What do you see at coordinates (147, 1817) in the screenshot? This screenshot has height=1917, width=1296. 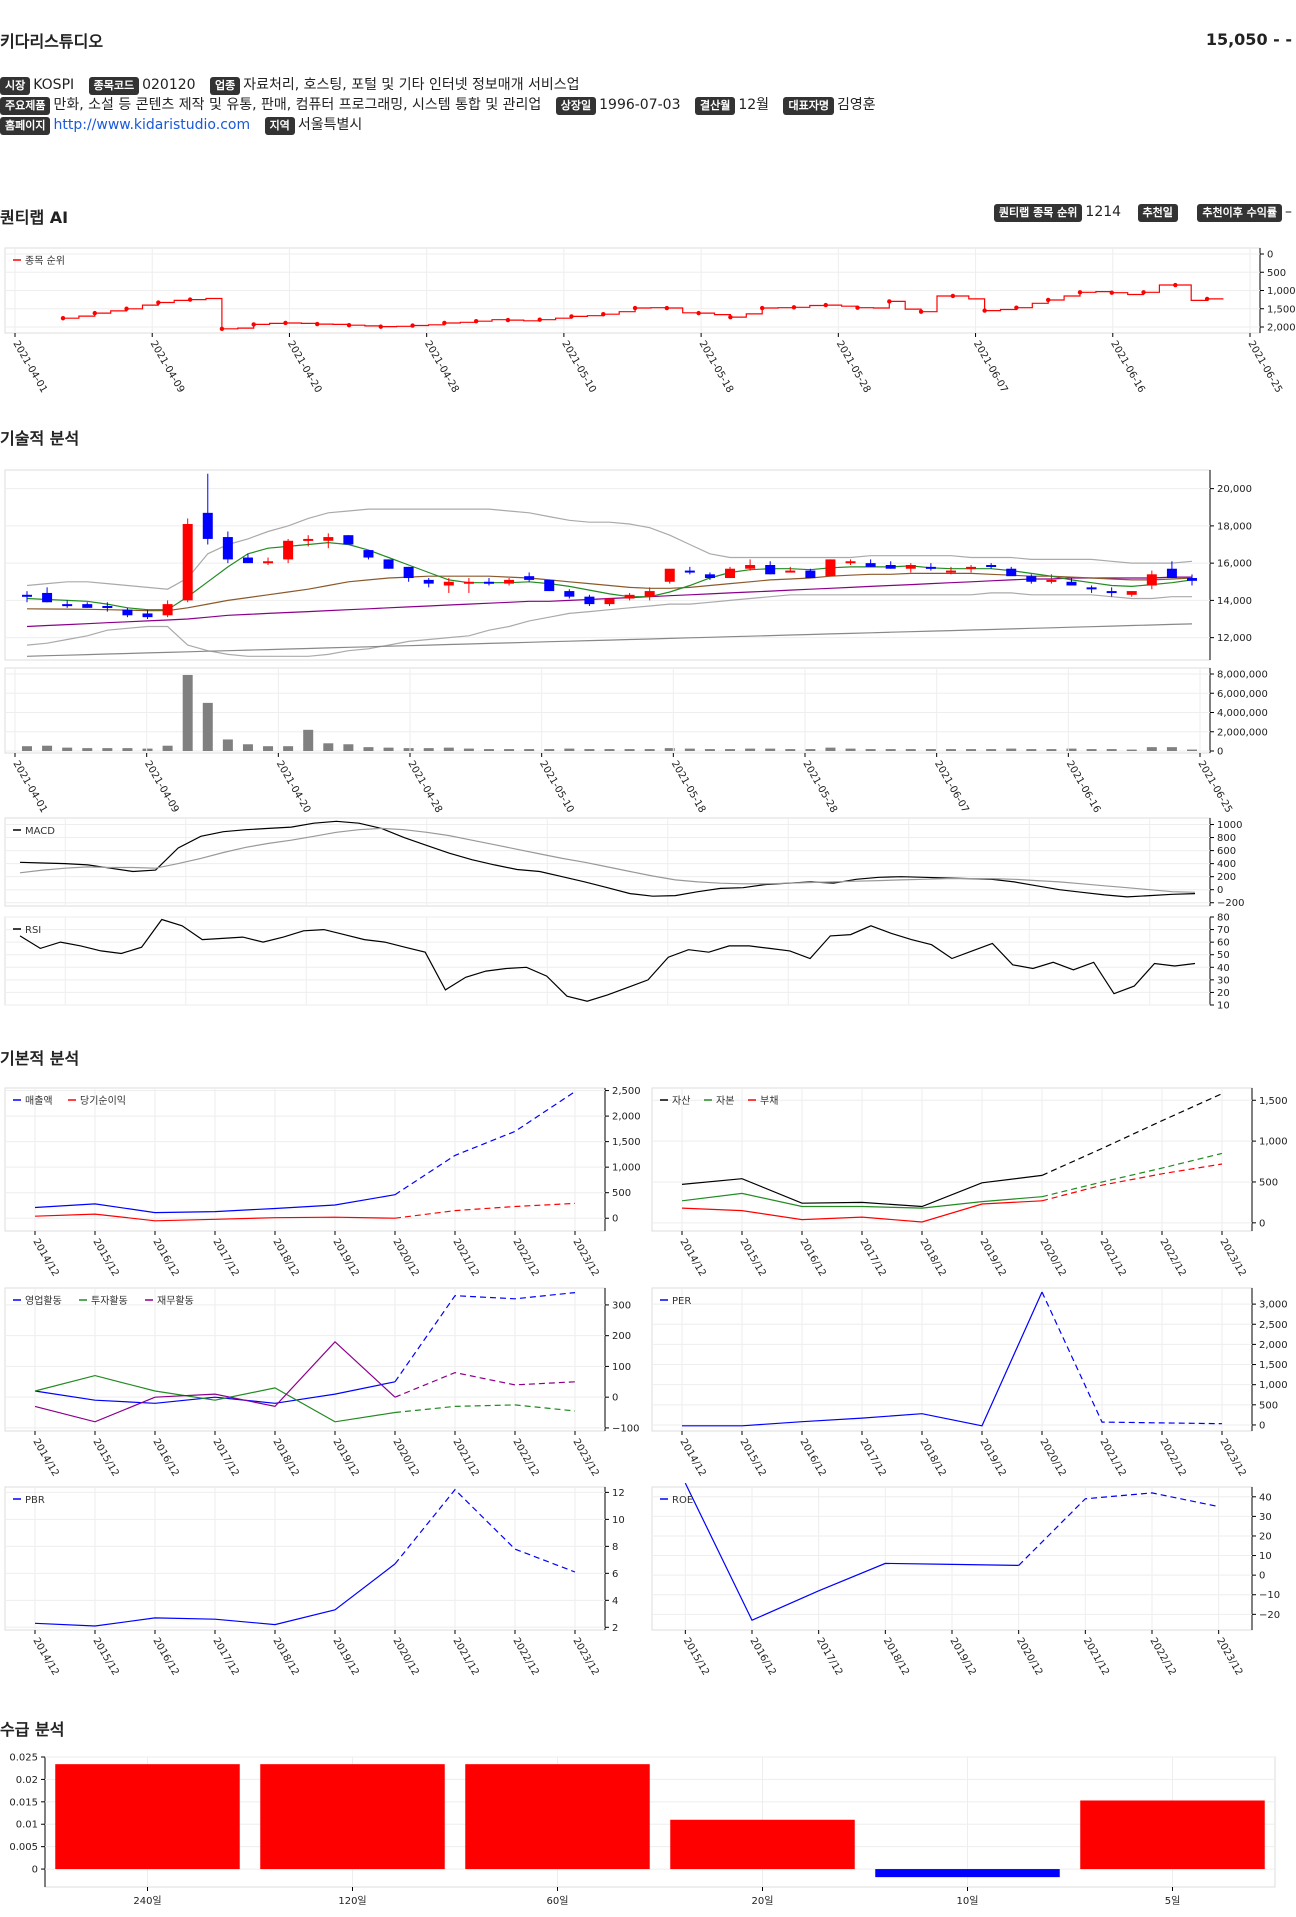 I see `supply-bar` at bounding box center [147, 1817].